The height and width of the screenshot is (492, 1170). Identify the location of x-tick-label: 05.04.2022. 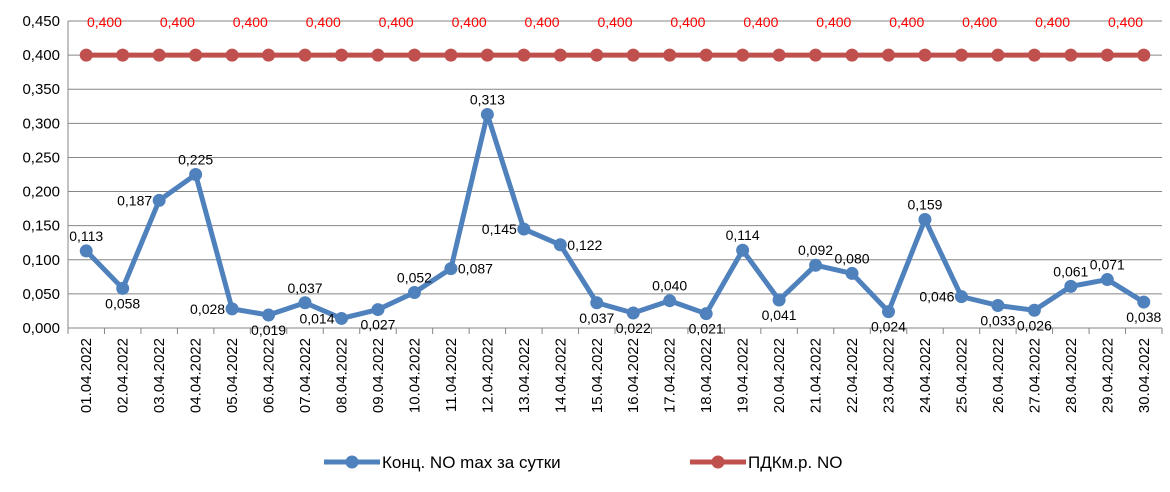
(232, 375).